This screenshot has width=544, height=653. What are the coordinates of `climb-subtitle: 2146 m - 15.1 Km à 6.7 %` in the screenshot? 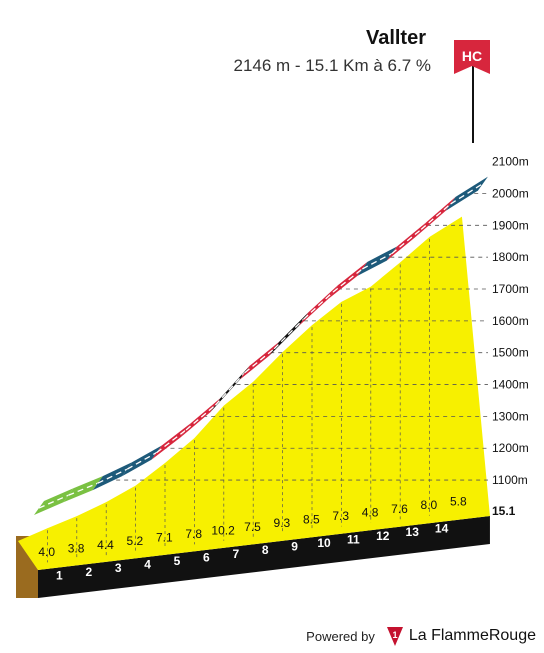 It's located at (332, 65).